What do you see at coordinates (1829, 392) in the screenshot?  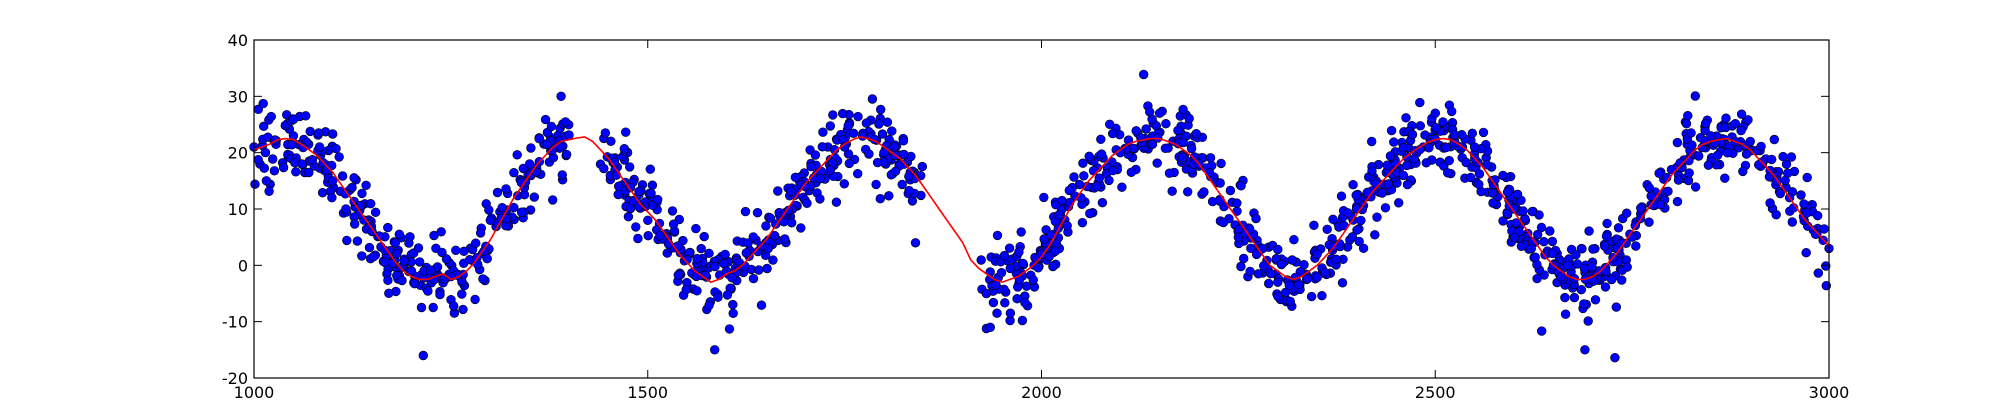 I see `x-tick-label: 3000` at bounding box center [1829, 392].